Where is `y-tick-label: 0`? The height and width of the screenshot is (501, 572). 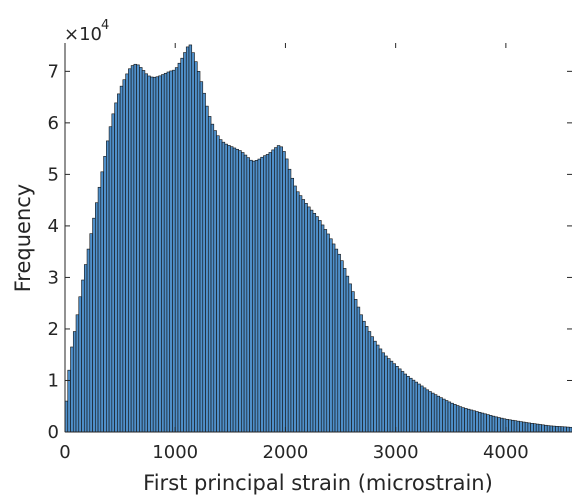 y-tick-label: 0 is located at coordinates (53, 432).